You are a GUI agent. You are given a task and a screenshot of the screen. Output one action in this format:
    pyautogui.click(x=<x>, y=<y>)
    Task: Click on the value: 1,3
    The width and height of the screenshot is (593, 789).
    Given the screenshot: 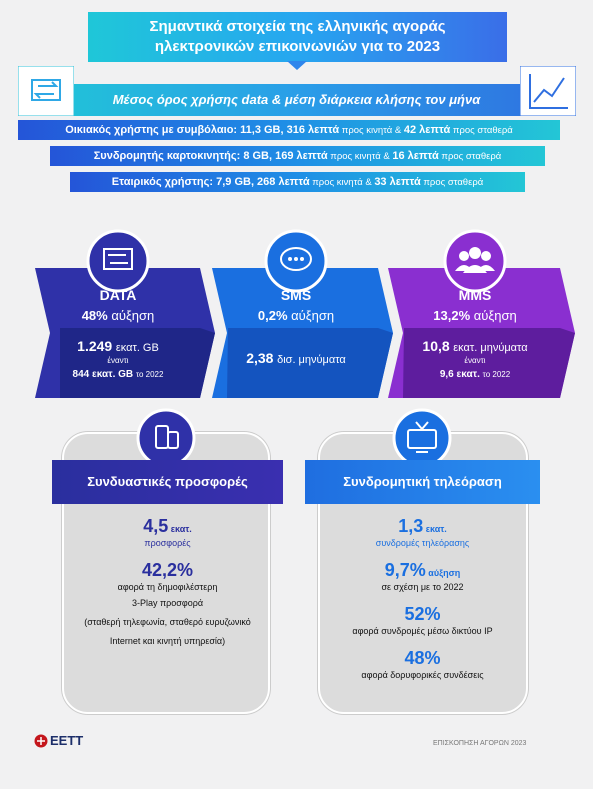 What is the action you would take?
    pyautogui.click(x=411, y=526)
    